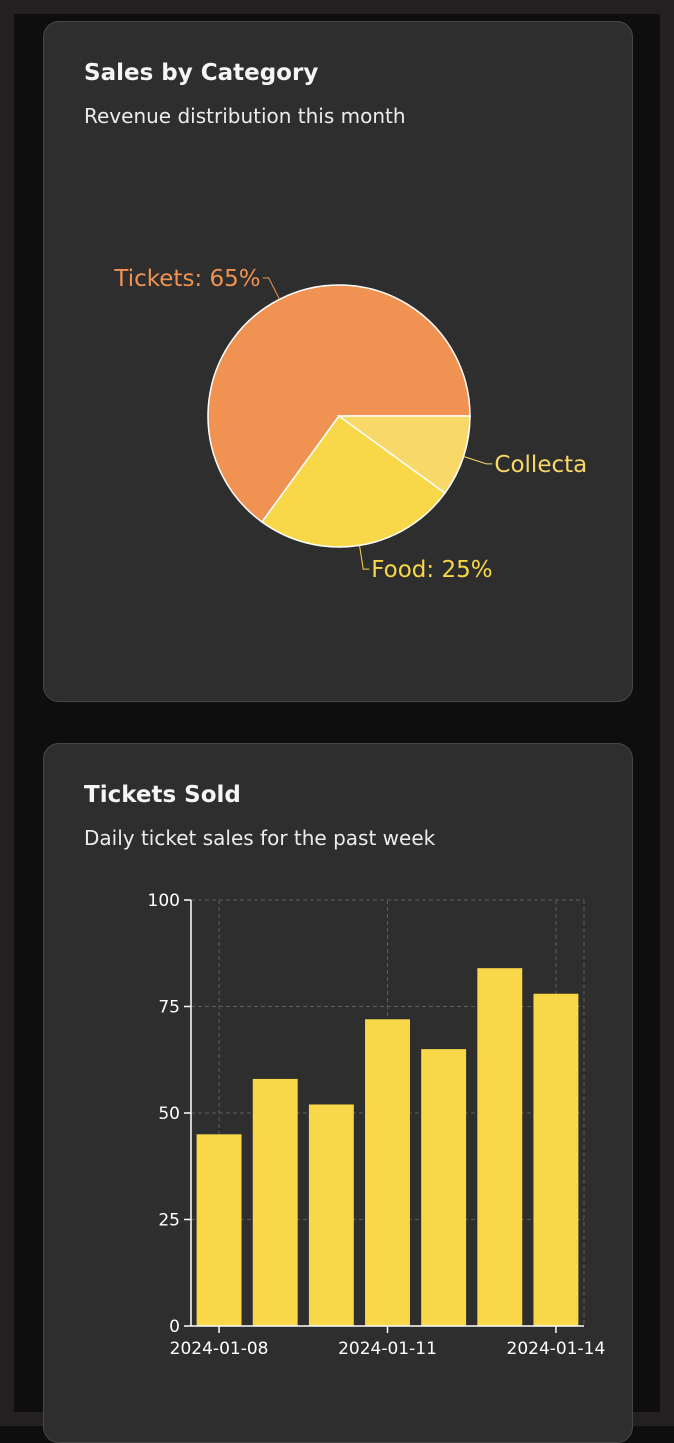 The height and width of the screenshot is (1443, 674). I want to click on x-tick-label: 2024-01-08, so click(219, 1349).